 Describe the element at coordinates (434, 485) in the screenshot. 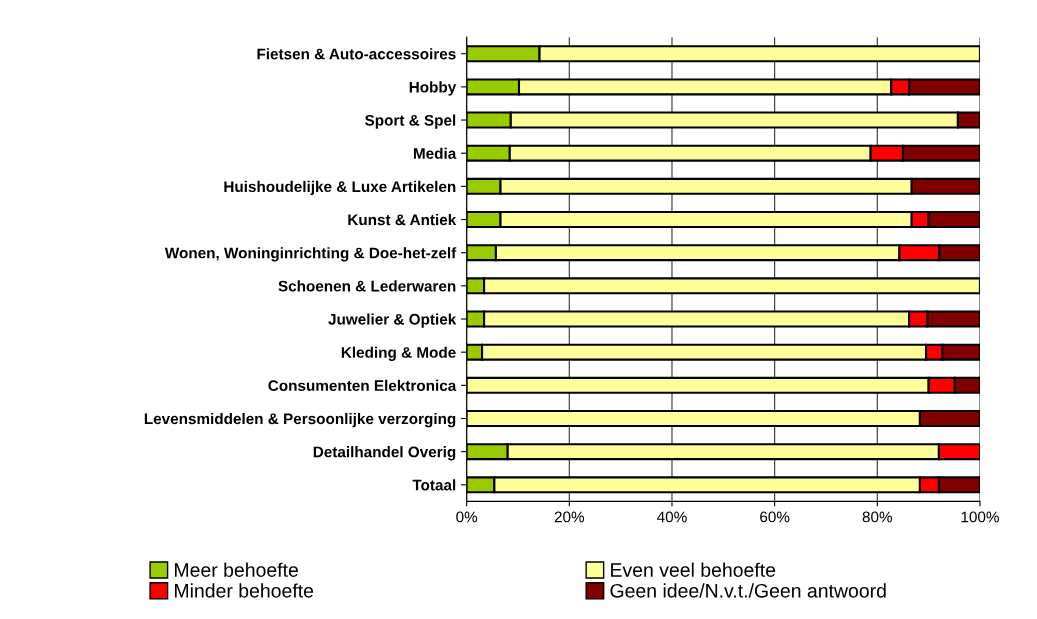

I see `y-tick-label: Totaal` at that location.